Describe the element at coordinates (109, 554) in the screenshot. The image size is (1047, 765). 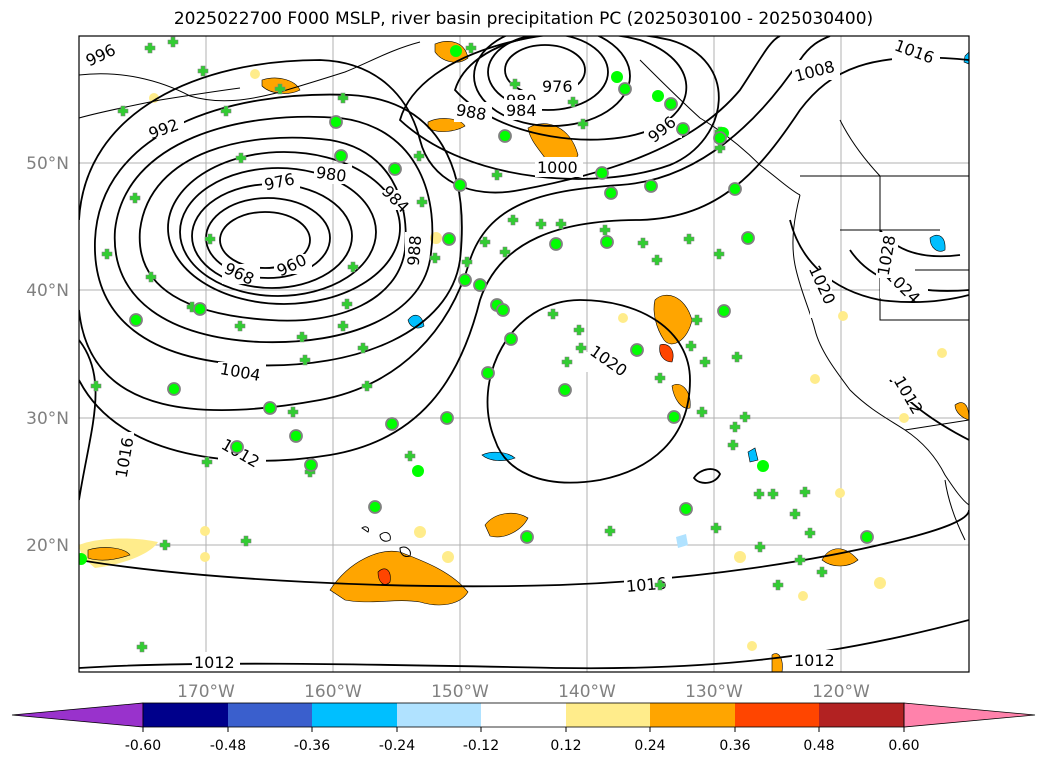
I see `precip-core-west` at that location.